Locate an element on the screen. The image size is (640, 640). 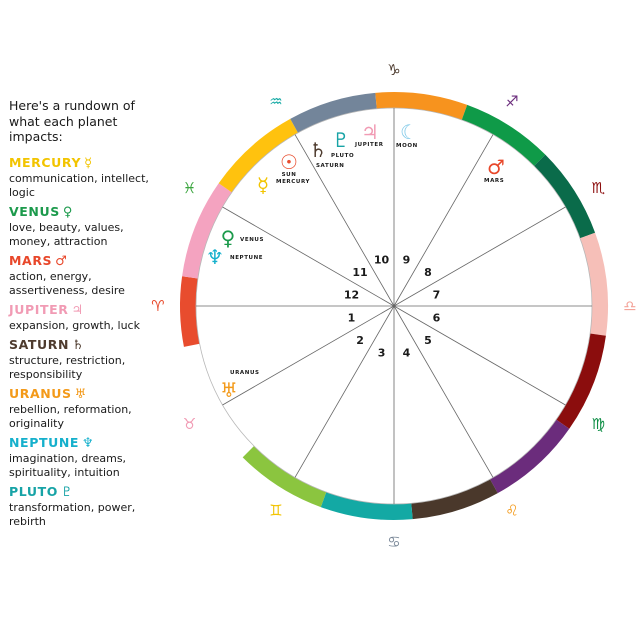
legend-planet-mercury: MERCURY ☿ communication, intellect, logic is located at coordinates (84, 177).